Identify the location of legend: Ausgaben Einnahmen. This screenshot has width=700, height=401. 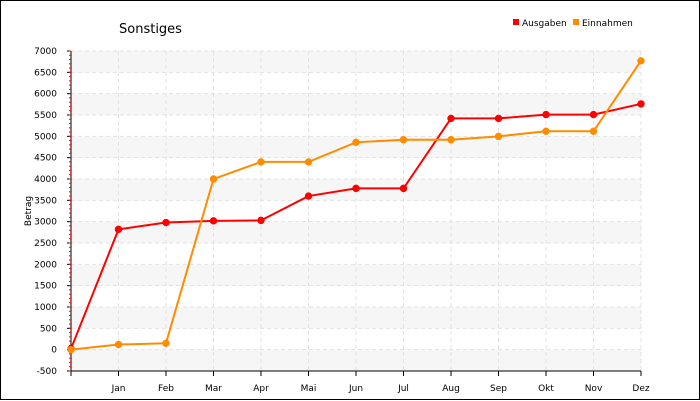
(573, 24).